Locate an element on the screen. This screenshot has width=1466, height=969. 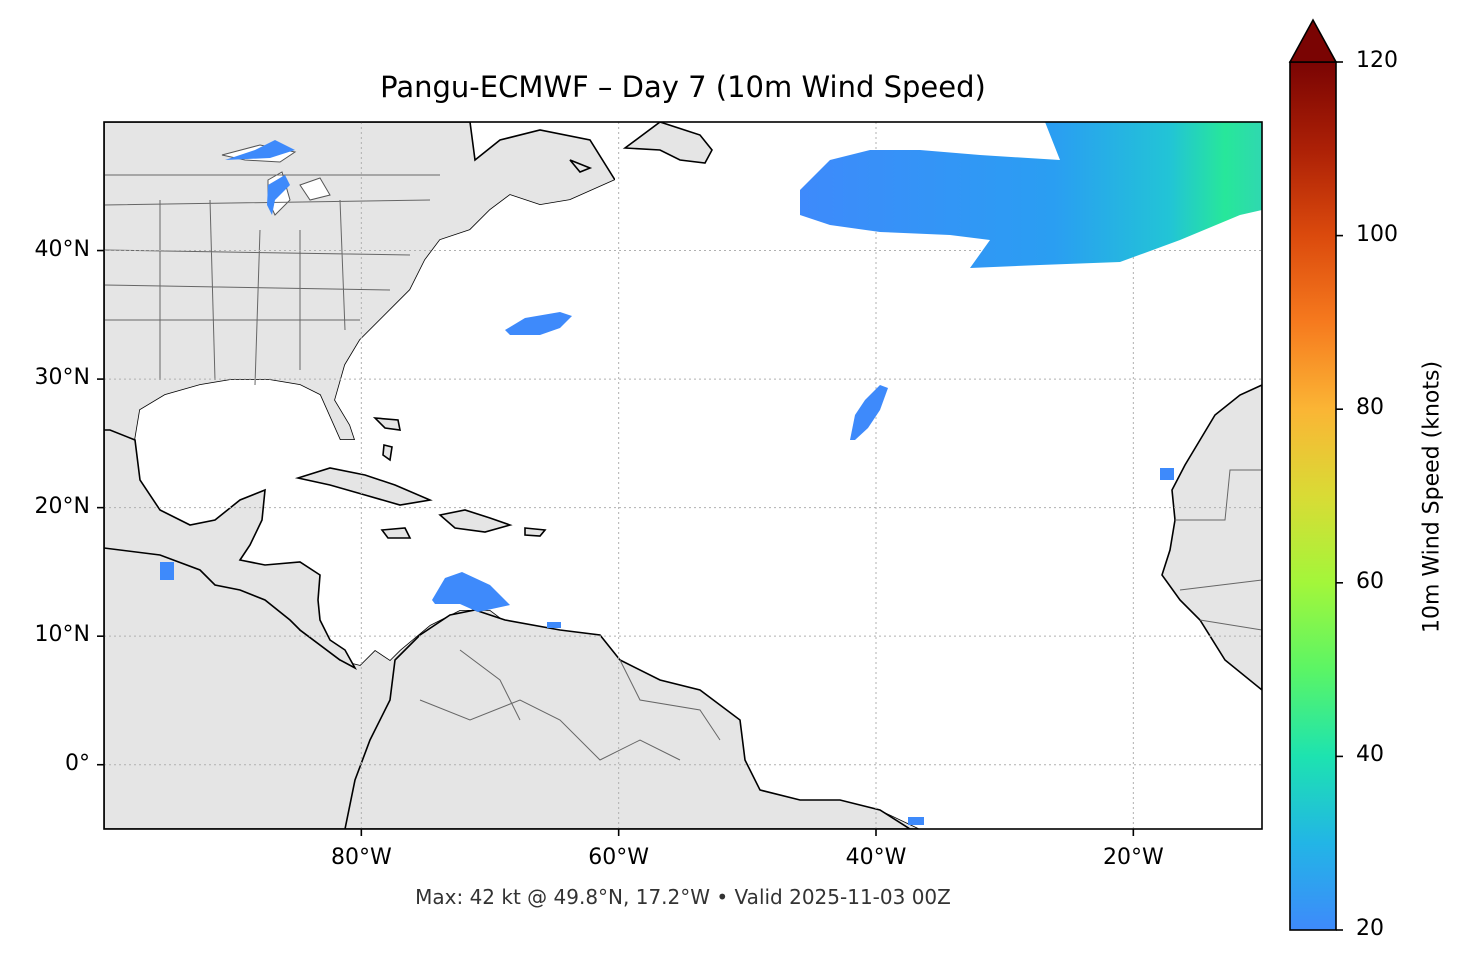
colorbar-tick-label: 80 is located at coordinates (1370, 408).